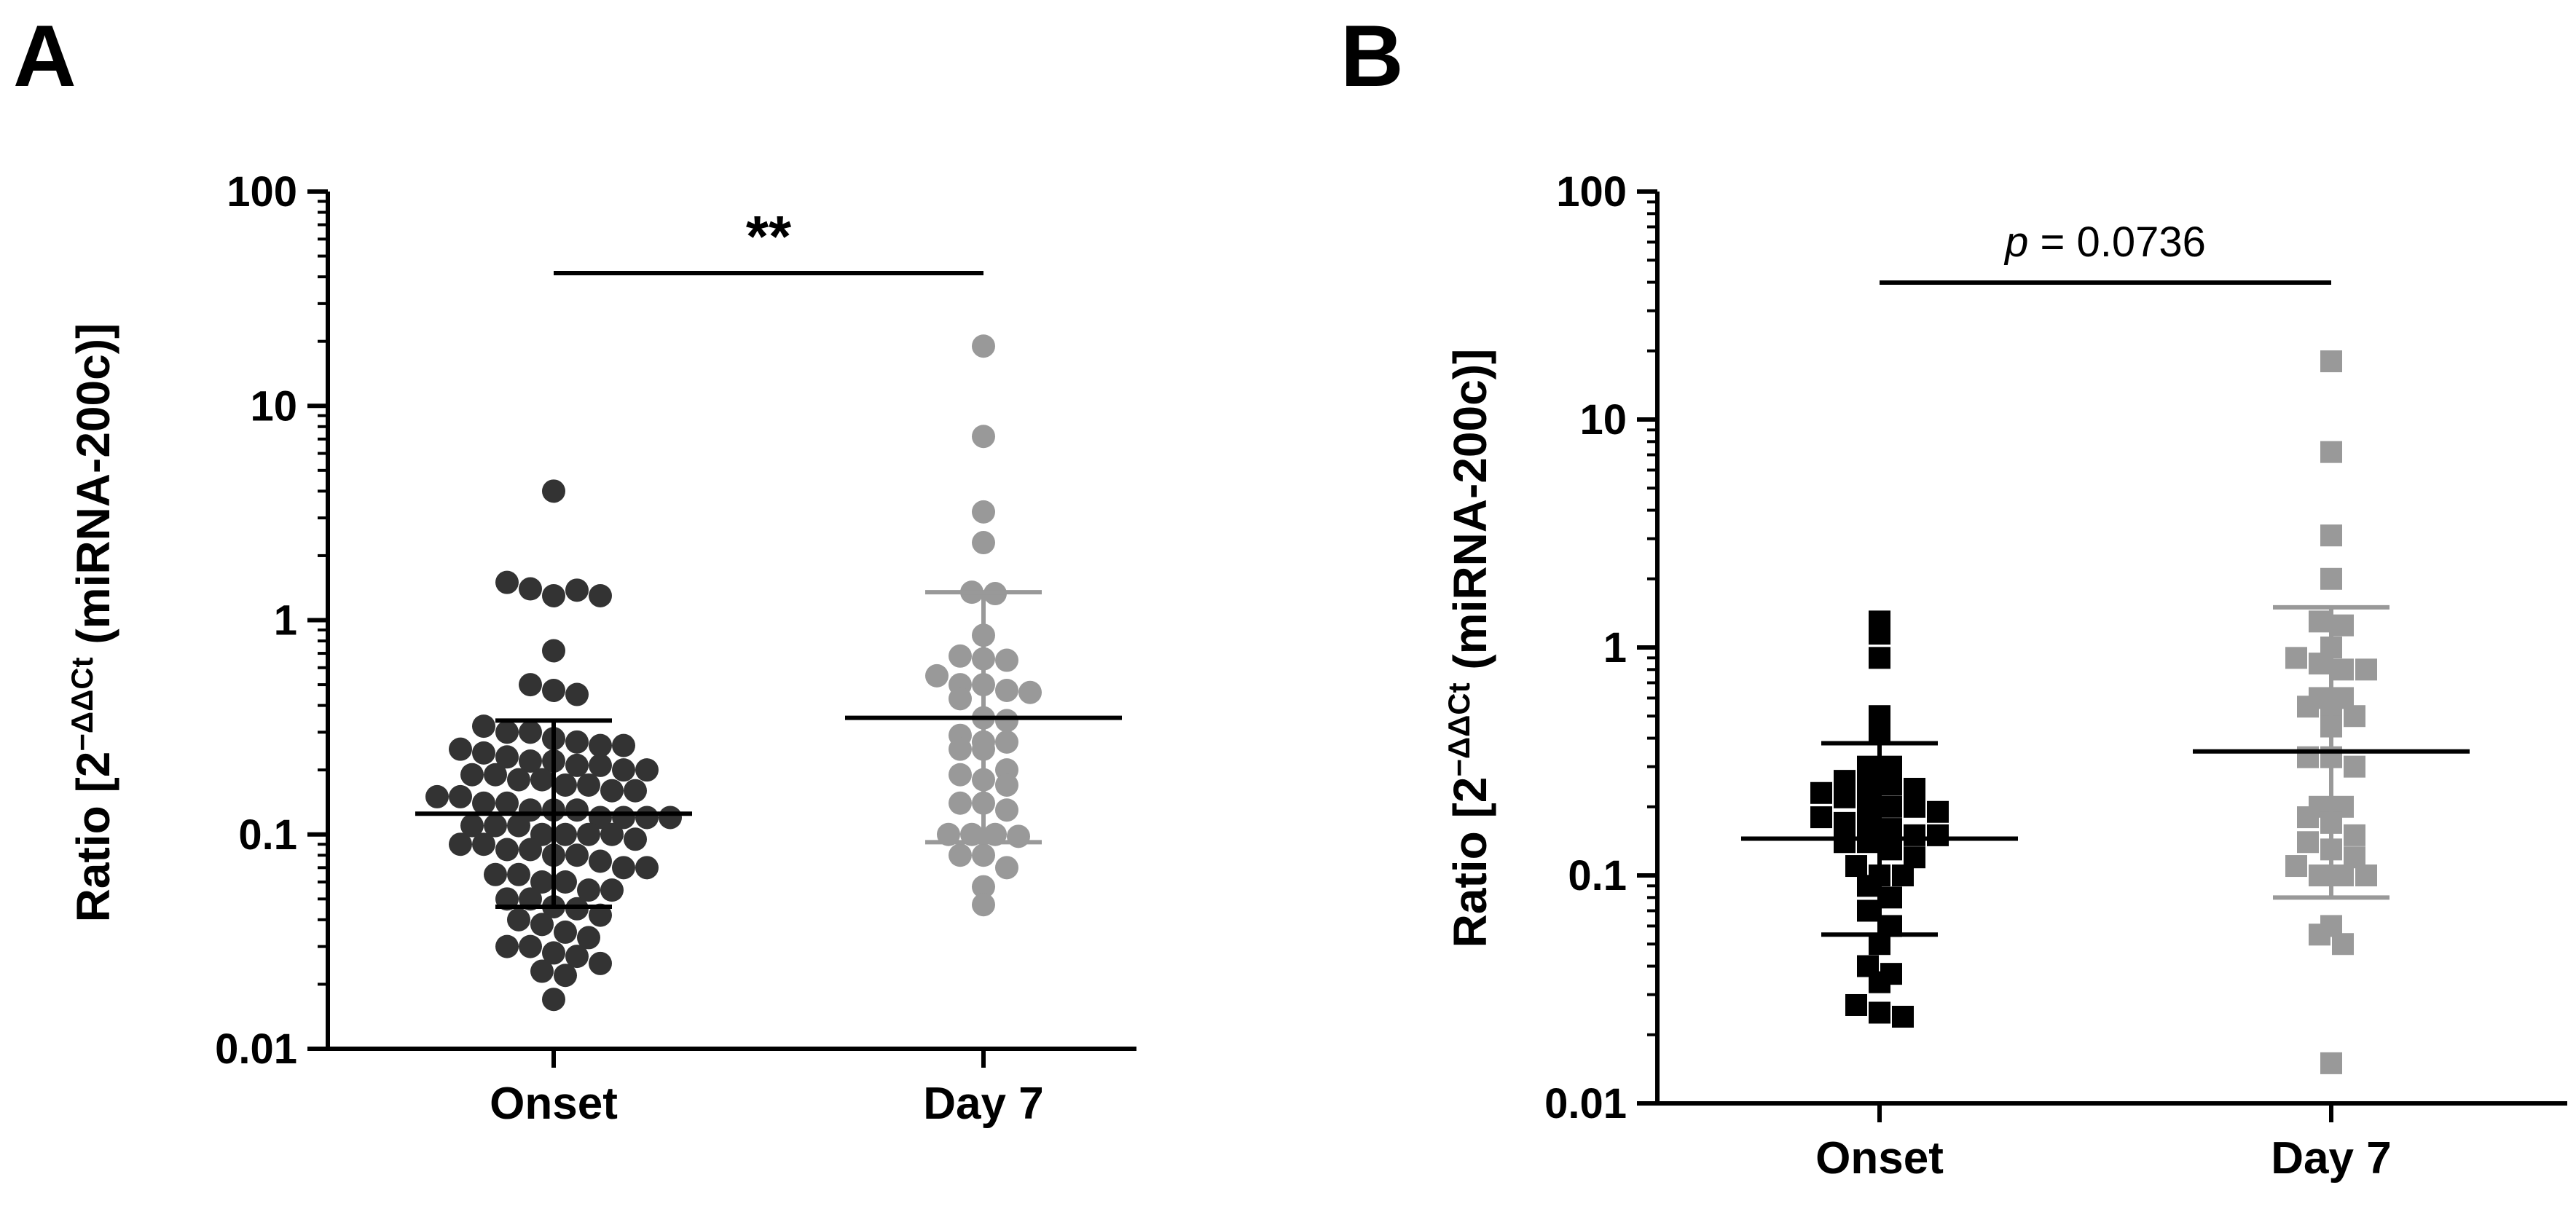 This screenshot has height=1217, width=2576. What do you see at coordinates (262, 192) in the screenshot?
I see `panel-a-y-tick-label: 100` at bounding box center [262, 192].